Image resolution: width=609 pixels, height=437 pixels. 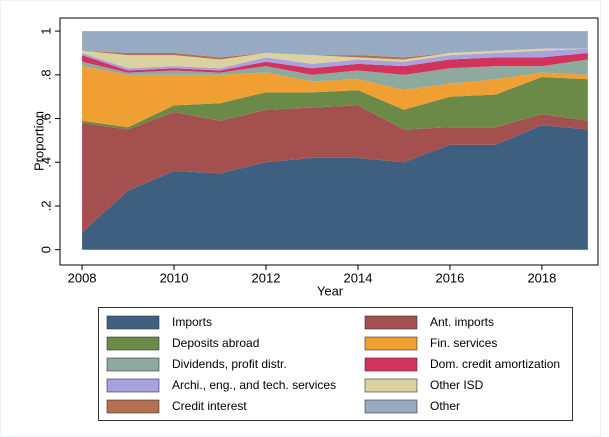 What do you see at coordinates (45, 249) in the screenshot?
I see `y-tick-label: 0` at bounding box center [45, 249].